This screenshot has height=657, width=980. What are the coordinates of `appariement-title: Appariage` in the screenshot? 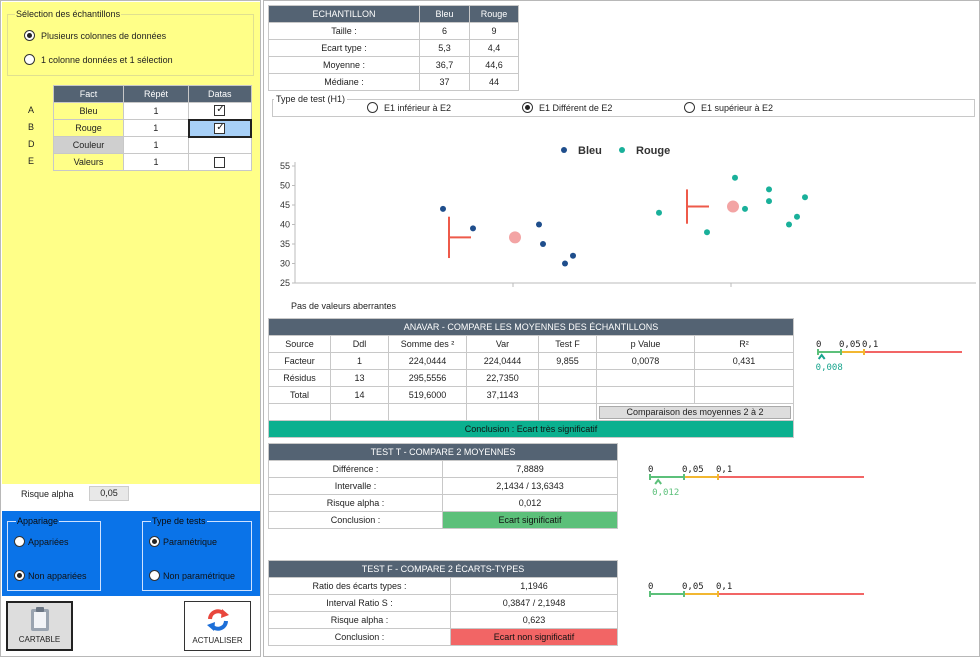 It's located at (38, 521).